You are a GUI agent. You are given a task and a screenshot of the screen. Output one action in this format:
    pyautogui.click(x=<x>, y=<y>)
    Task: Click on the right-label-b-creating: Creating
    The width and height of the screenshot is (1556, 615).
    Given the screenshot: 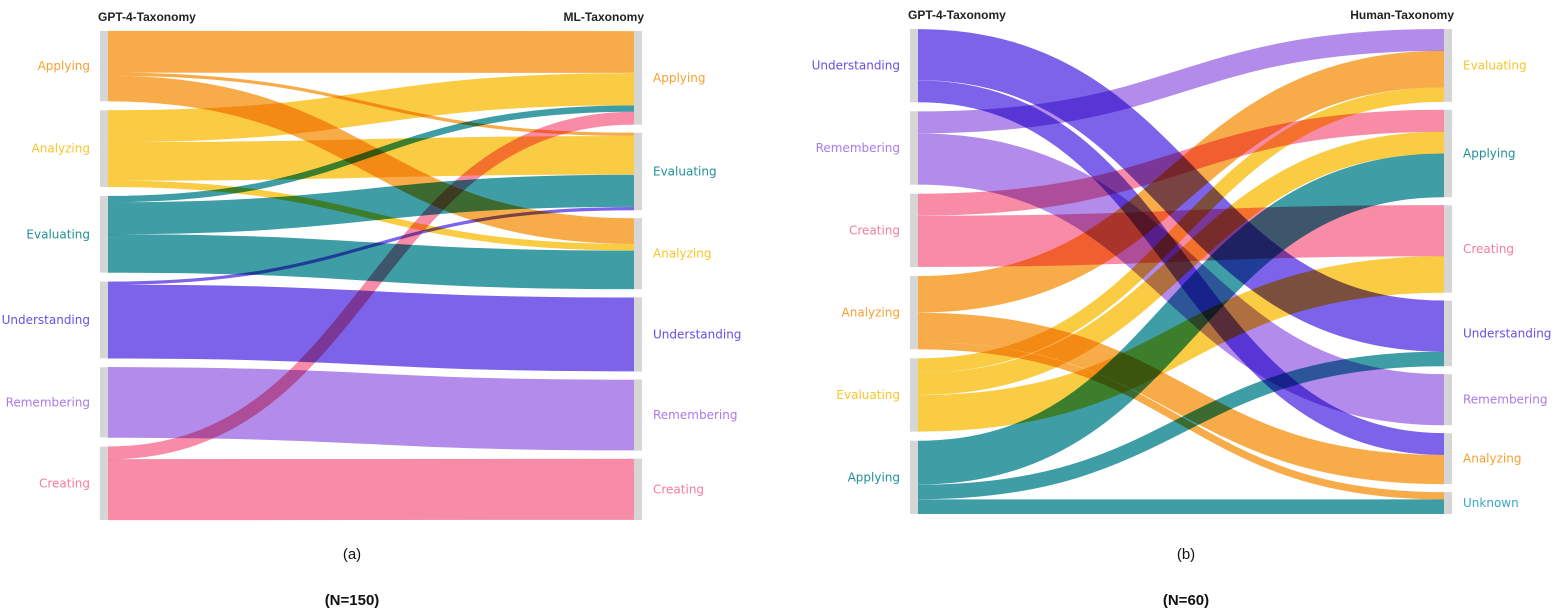 What is the action you would take?
    pyautogui.click(x=1488, y=249)
    